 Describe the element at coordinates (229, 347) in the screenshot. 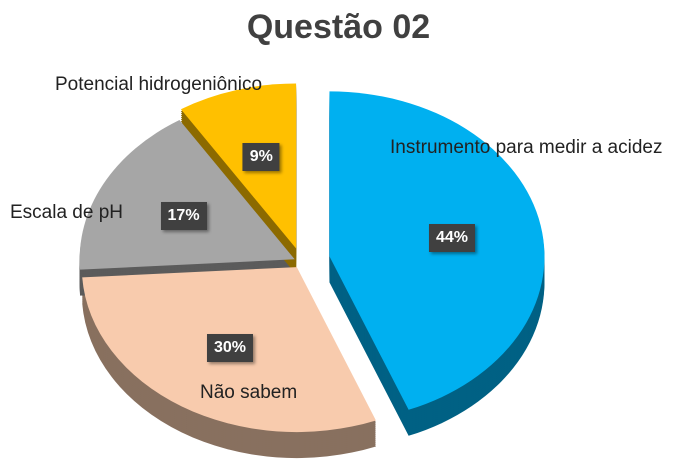

I see `value-label: 30%` at that location.